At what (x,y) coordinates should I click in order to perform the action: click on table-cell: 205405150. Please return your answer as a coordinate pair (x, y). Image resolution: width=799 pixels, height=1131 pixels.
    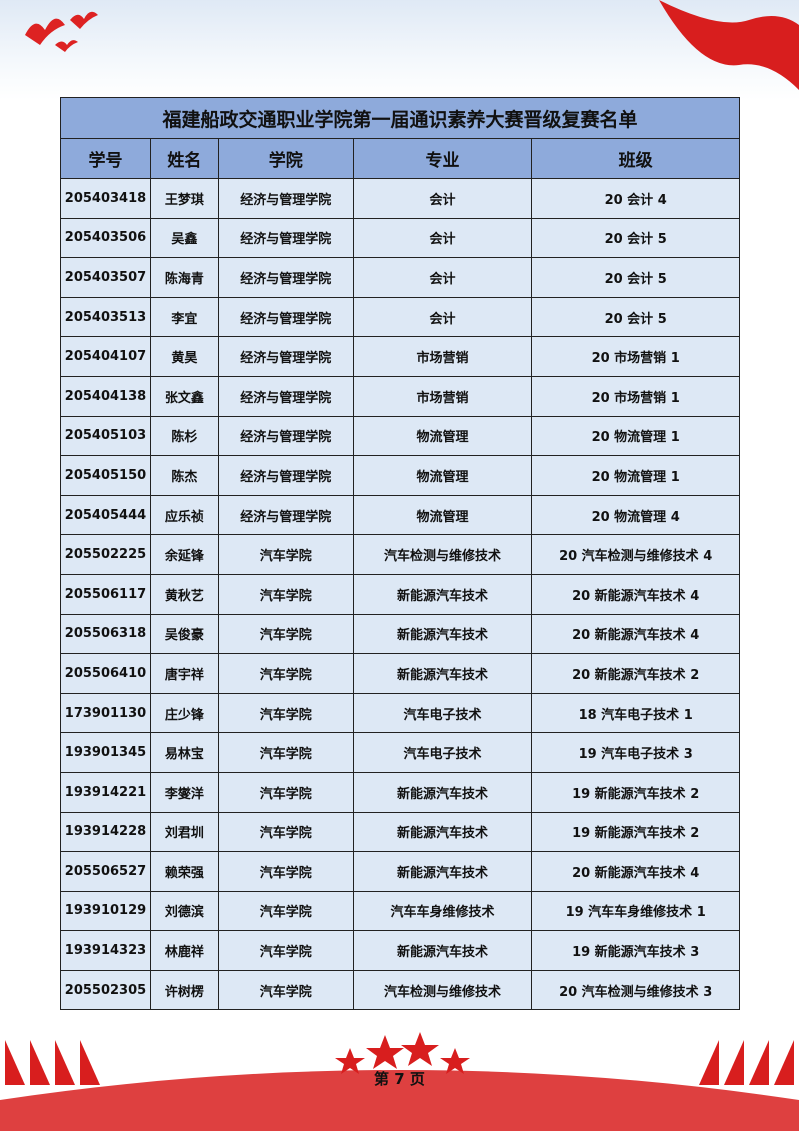
    Looking at the image, I should click on (105, 475).